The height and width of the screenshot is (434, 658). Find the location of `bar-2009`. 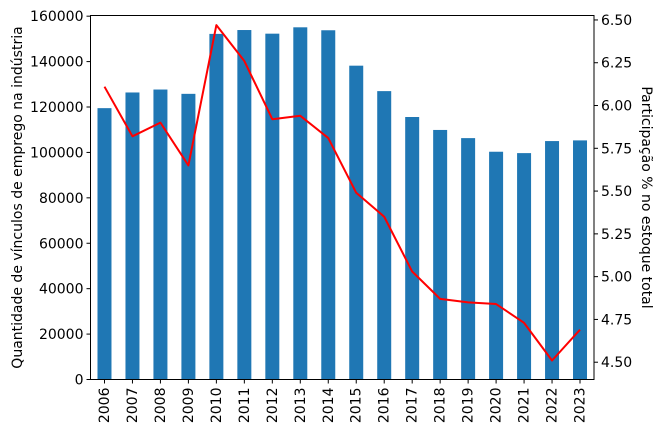

bar-2009 is located at coordinates (188, 236).